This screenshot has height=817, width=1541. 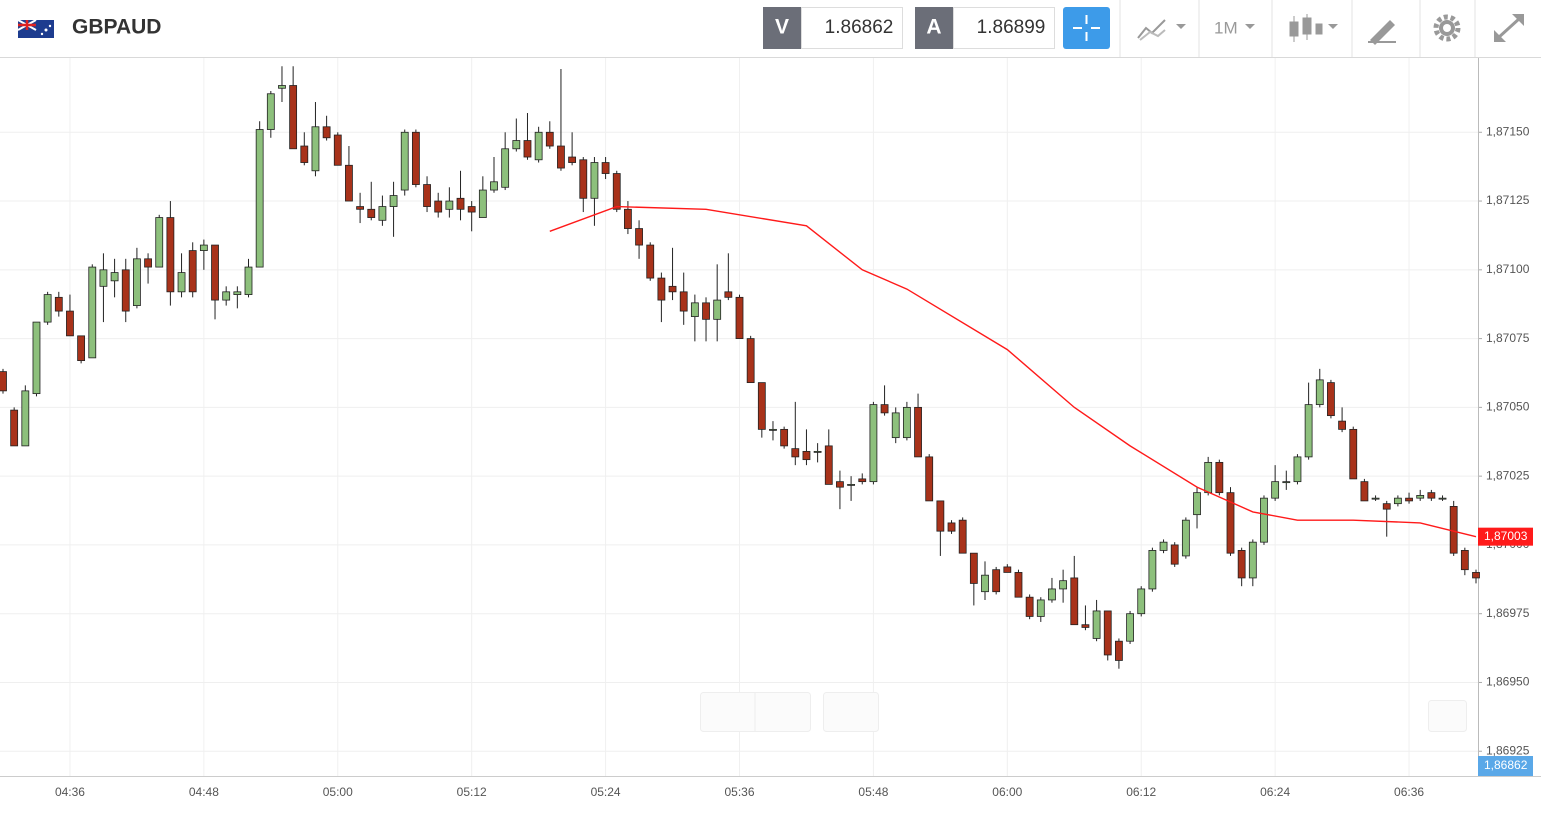 What do you see at coordinates (1508, 682) in the screenshot?
I see `y-tick-label: 1,86950` at bounding box center [1508, 682].